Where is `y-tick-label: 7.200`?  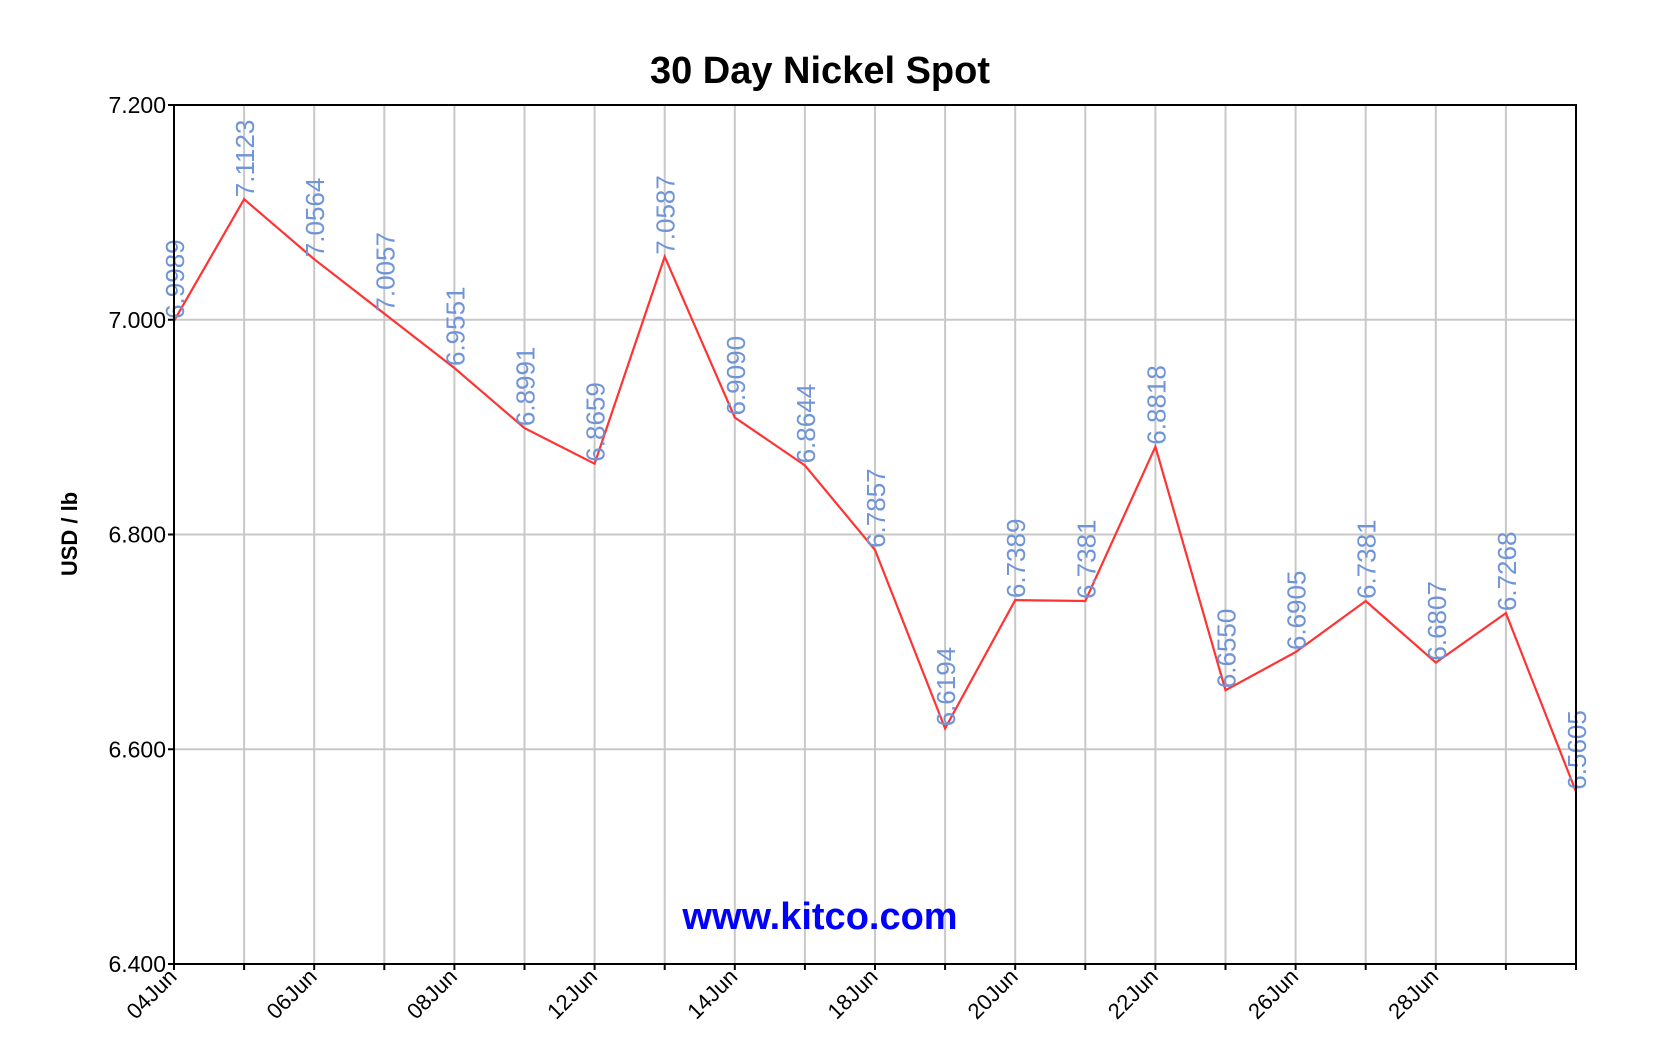
y-tick-label: 7.200 is located at coordinates (137, 105).